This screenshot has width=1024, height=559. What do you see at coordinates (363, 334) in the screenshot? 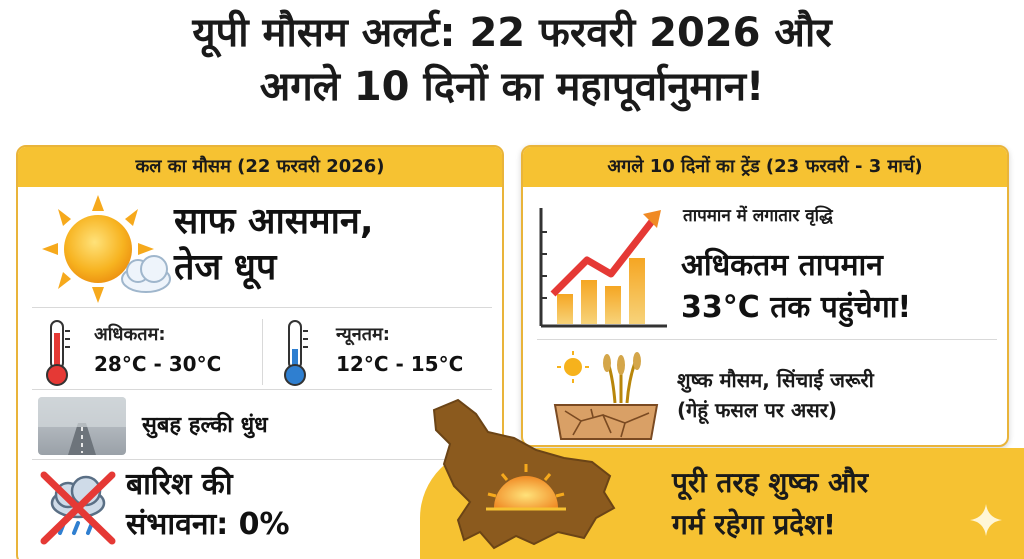
I see `min-temp-label: न्यूनतम:` at bounding box center [363, 334].